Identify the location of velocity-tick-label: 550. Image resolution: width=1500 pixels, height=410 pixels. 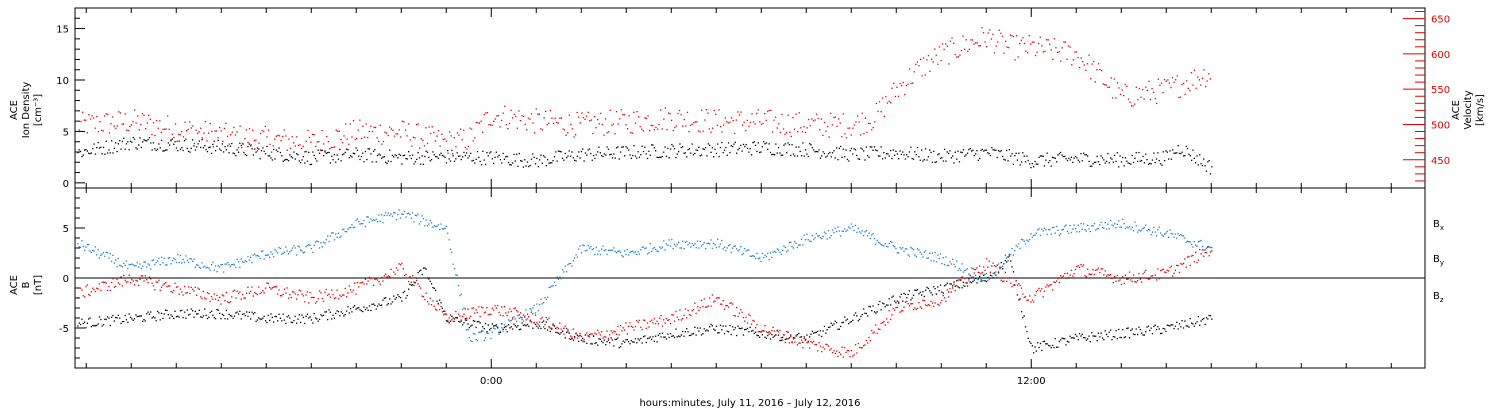
(1440, 90).